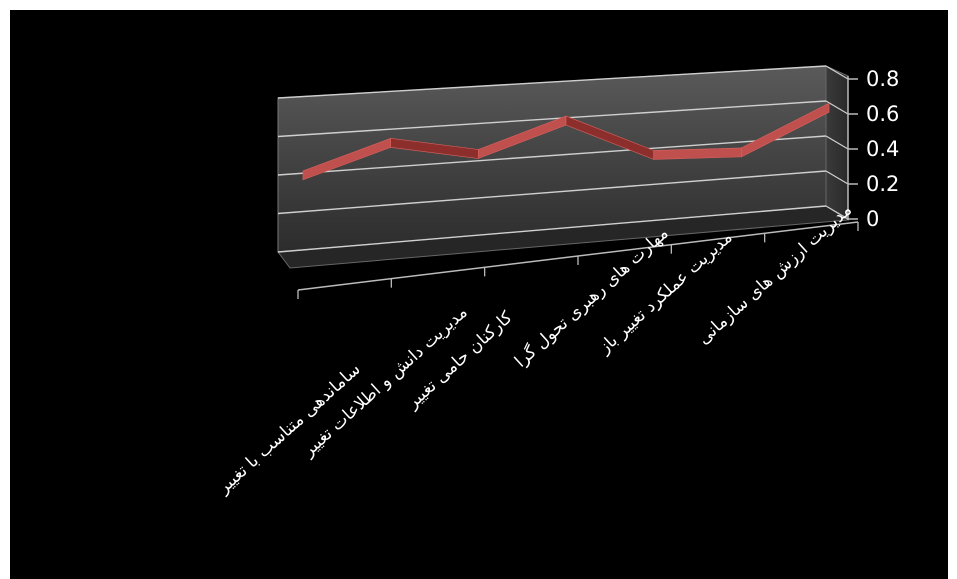 The height and width of the screenshot is (579, 957). Describe the element at coordinates (578, 260) in the screenshot. I see `x-axis` at that location.